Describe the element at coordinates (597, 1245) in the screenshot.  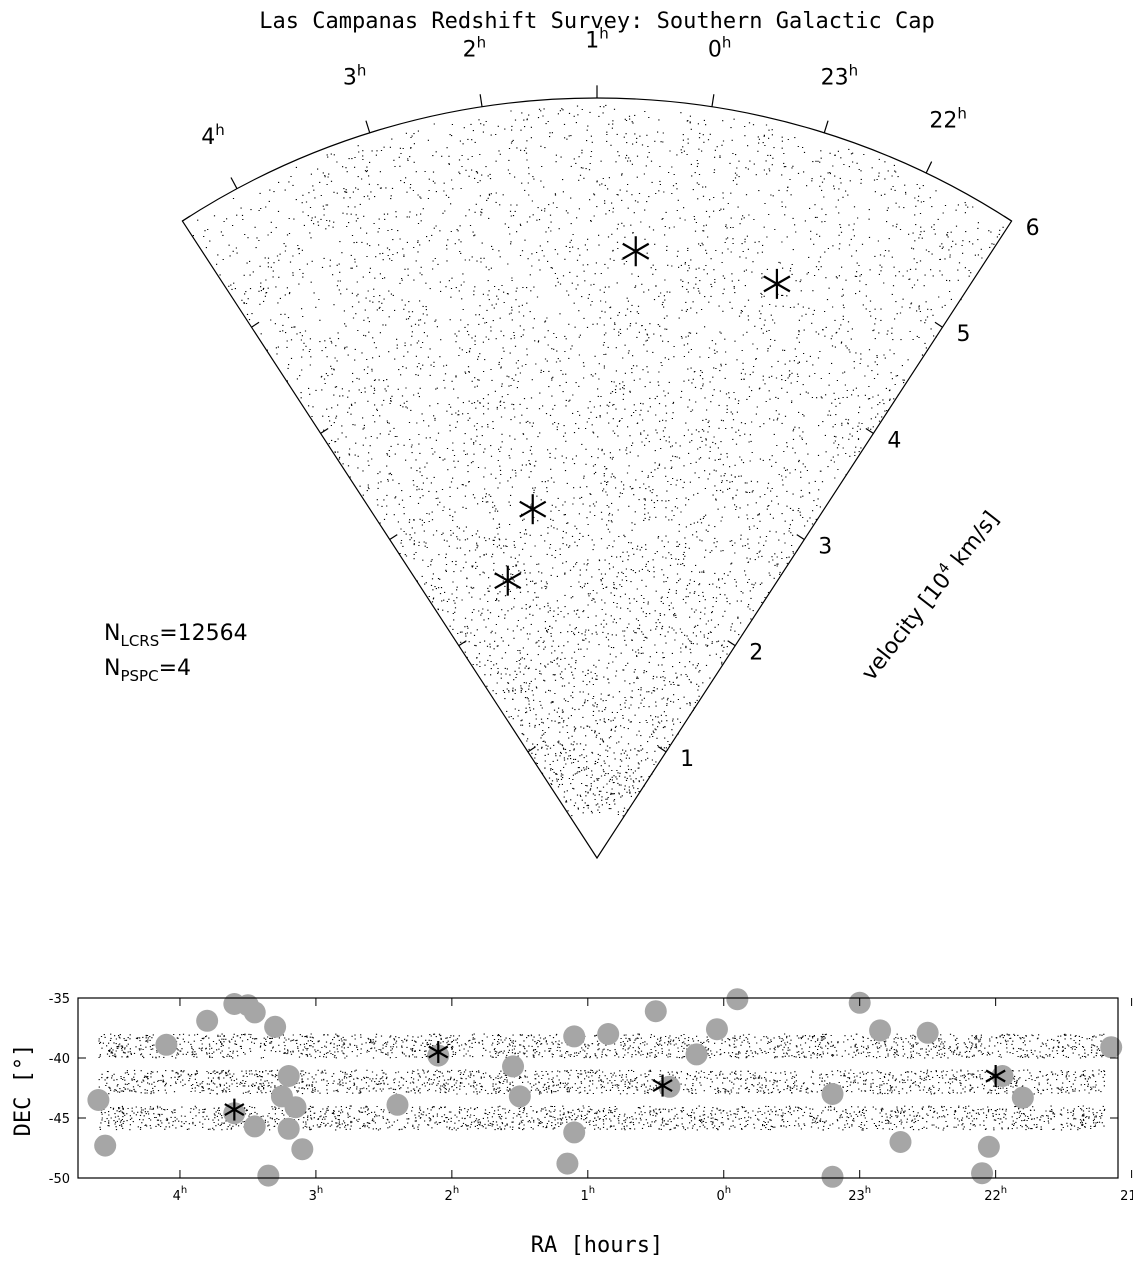
I see `x-axis-label: RA [hours]` at that location.